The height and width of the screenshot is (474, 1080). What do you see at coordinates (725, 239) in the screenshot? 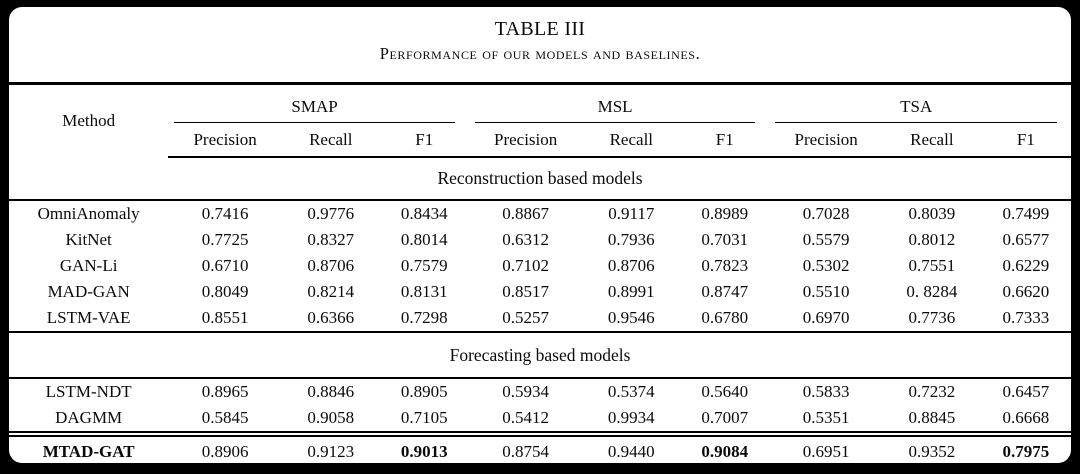
I see `value-cell: 0.7031` at bounding box center [725, 239].